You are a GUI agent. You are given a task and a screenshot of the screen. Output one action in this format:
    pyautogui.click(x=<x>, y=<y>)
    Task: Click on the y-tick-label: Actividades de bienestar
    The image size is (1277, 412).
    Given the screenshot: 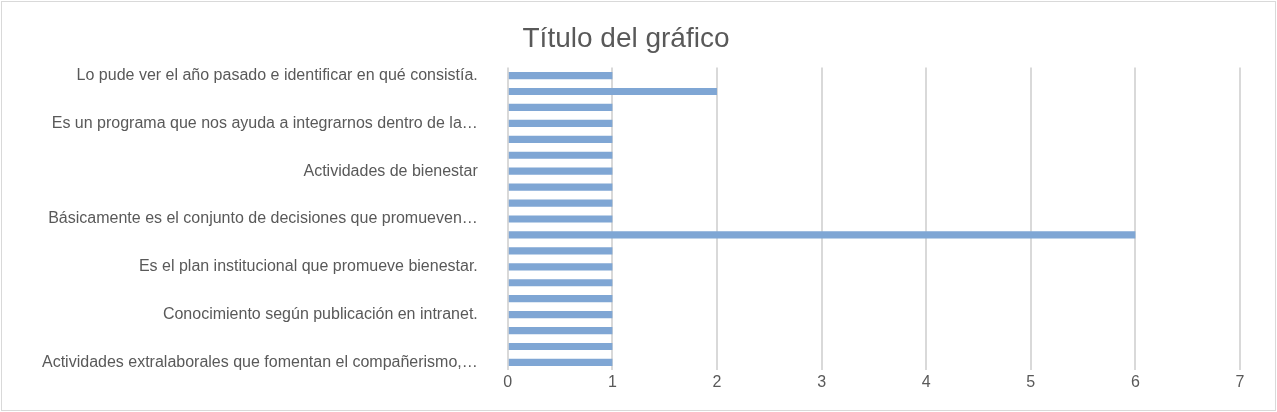 What is the action you would take?
    pyautogui.click(x=391, y=170)
    